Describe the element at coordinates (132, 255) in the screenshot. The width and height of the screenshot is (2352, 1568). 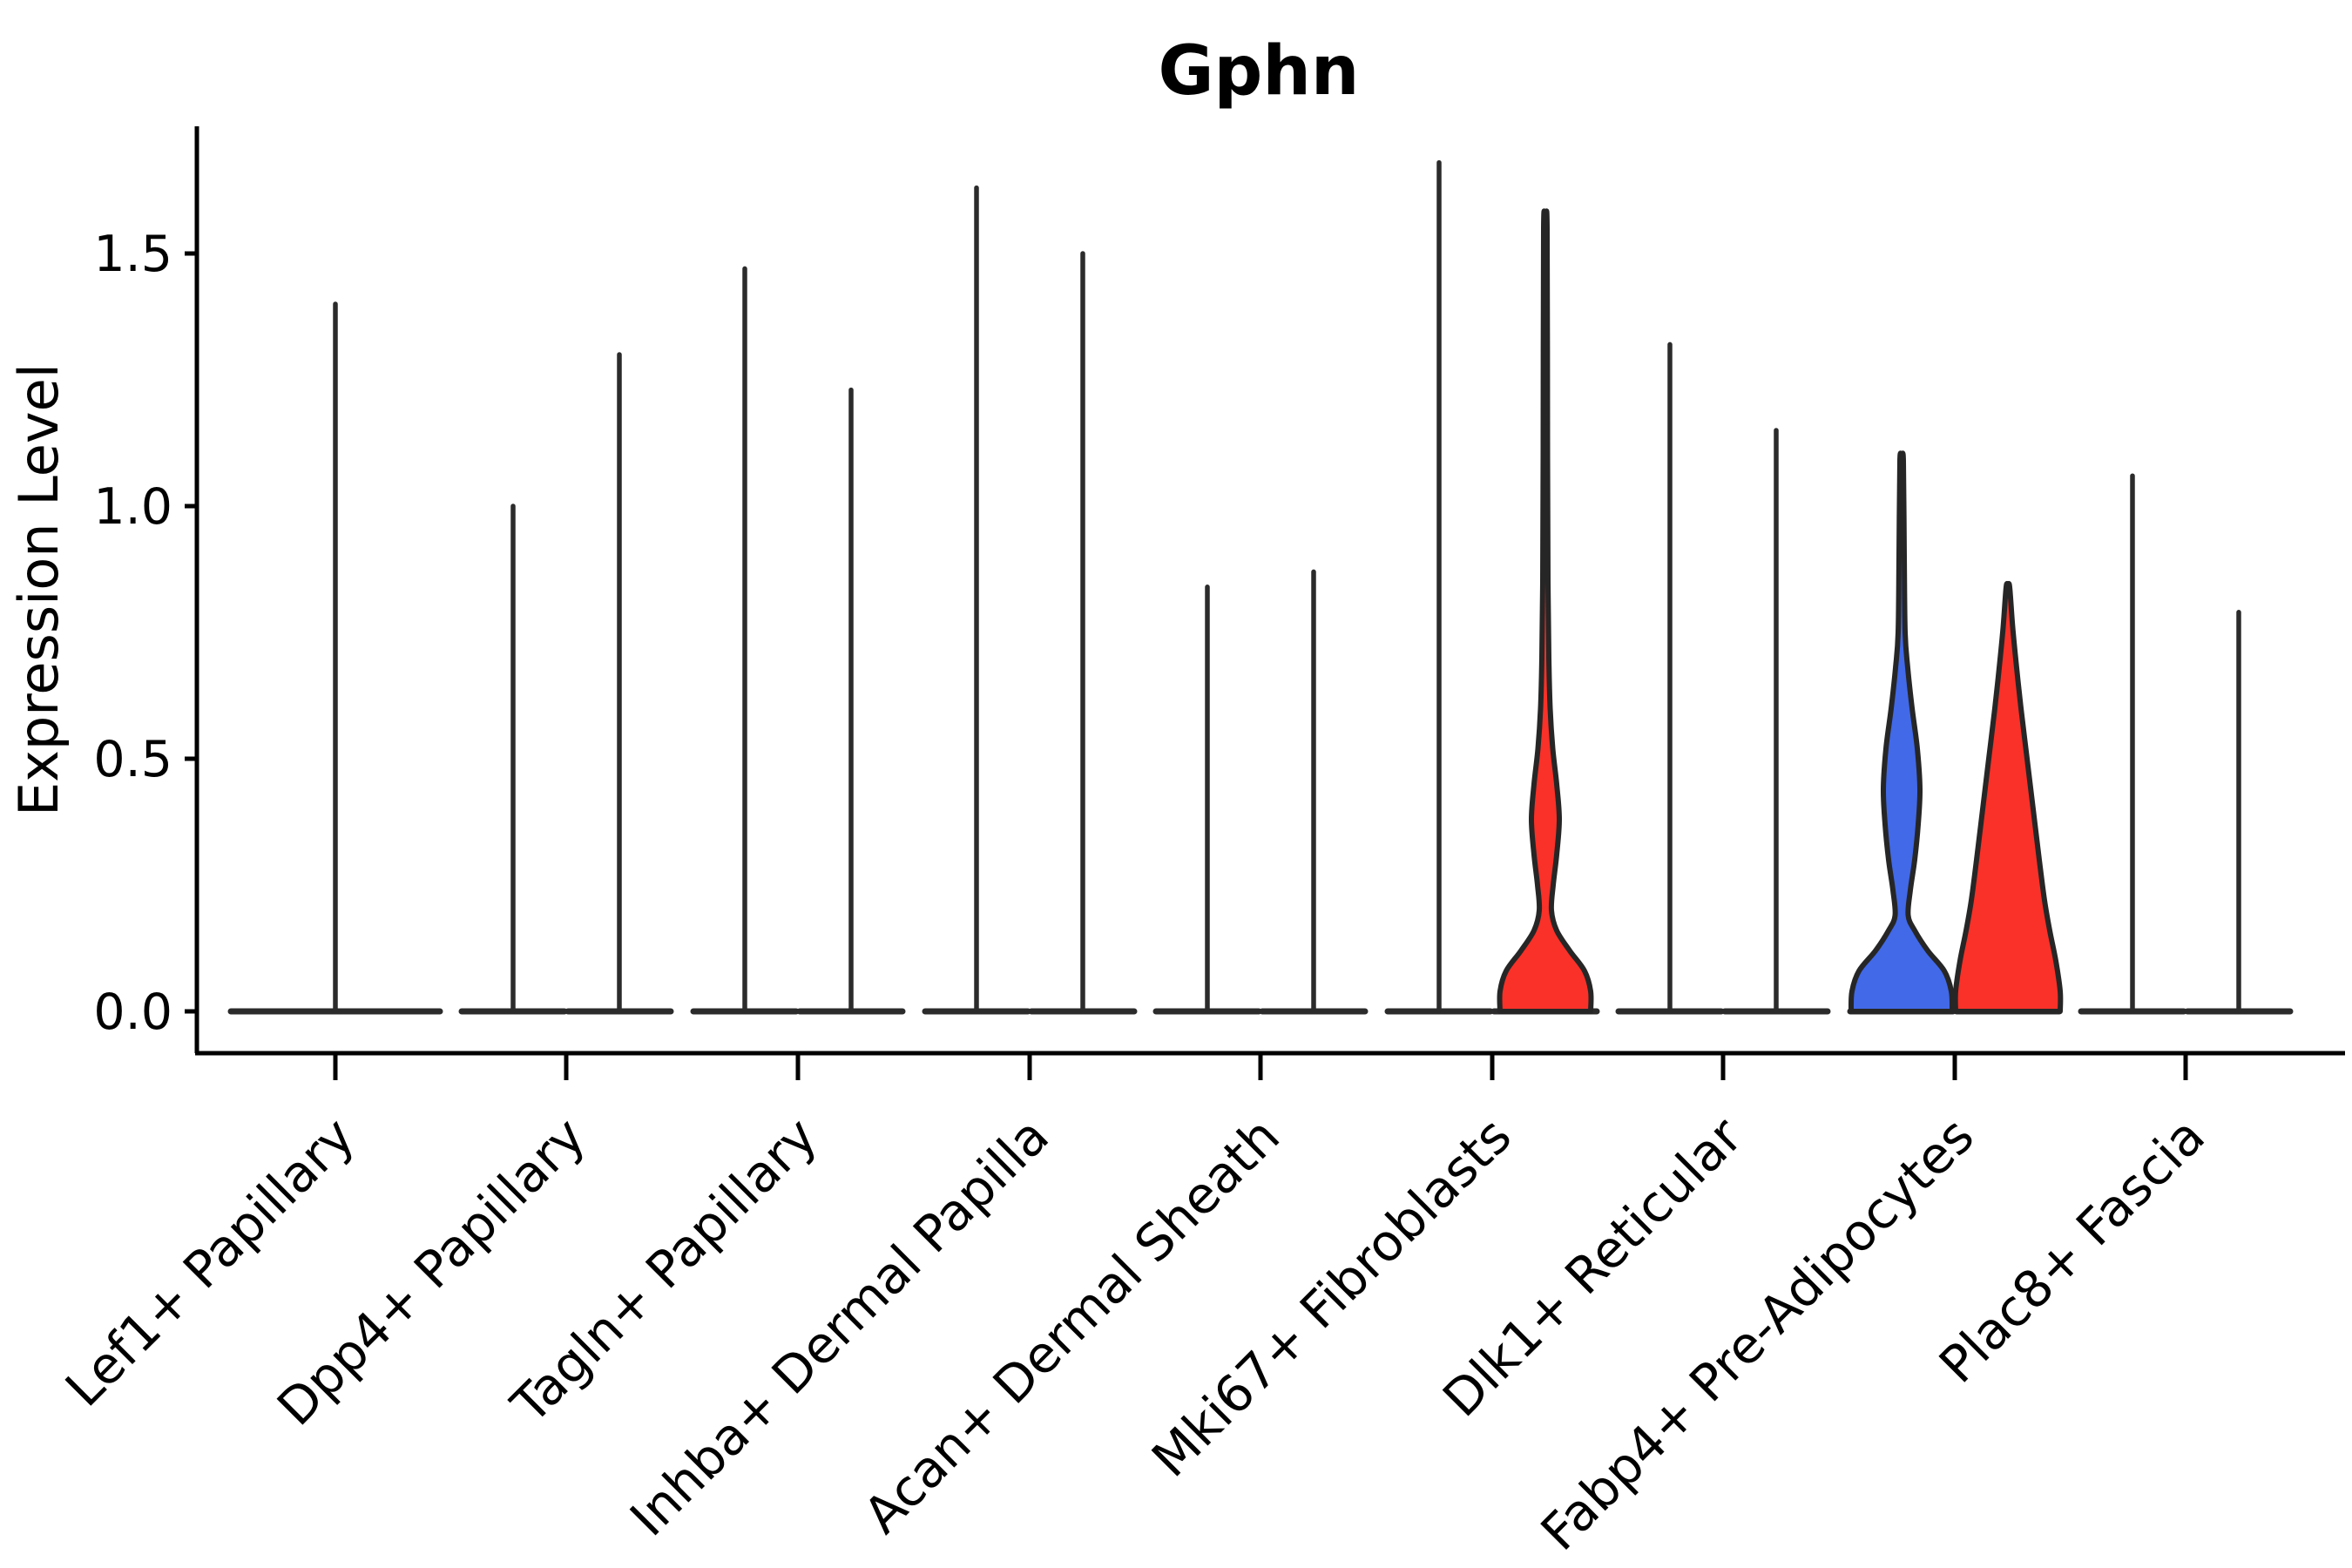
I see `y-tick-label: 1.5` at that location.